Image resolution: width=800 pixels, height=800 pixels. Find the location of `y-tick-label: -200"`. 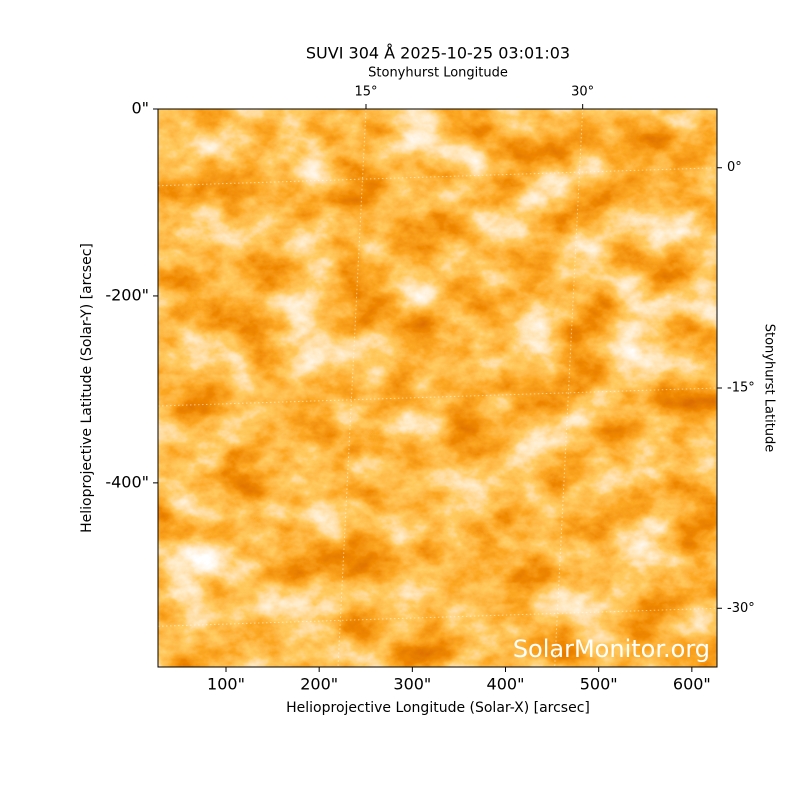

y-tick-label: -200" is located at coordinates (127, 294).